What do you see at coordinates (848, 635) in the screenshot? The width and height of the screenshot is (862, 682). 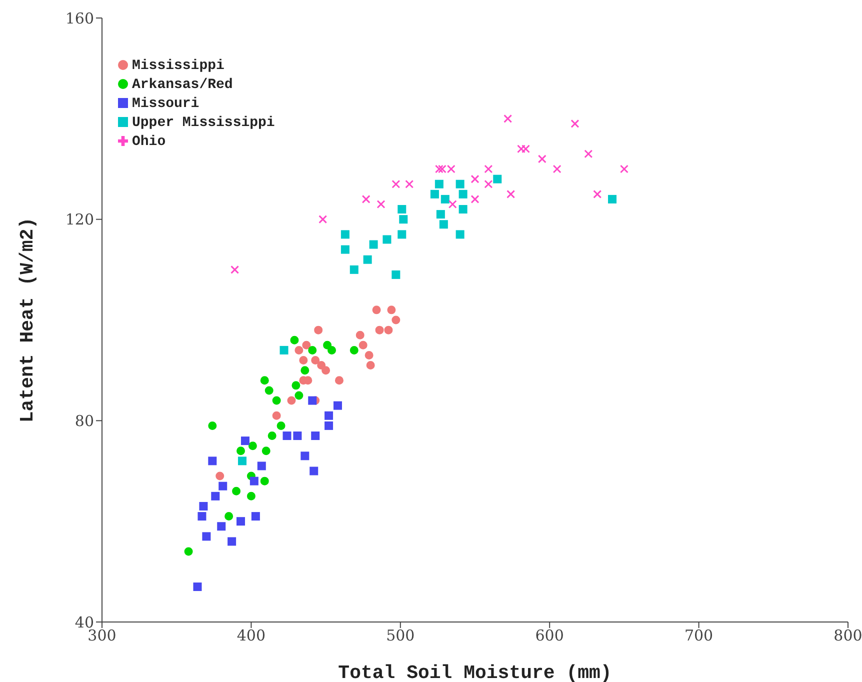 I see `x-tick-label: 800` at bounding box center [848, 635].